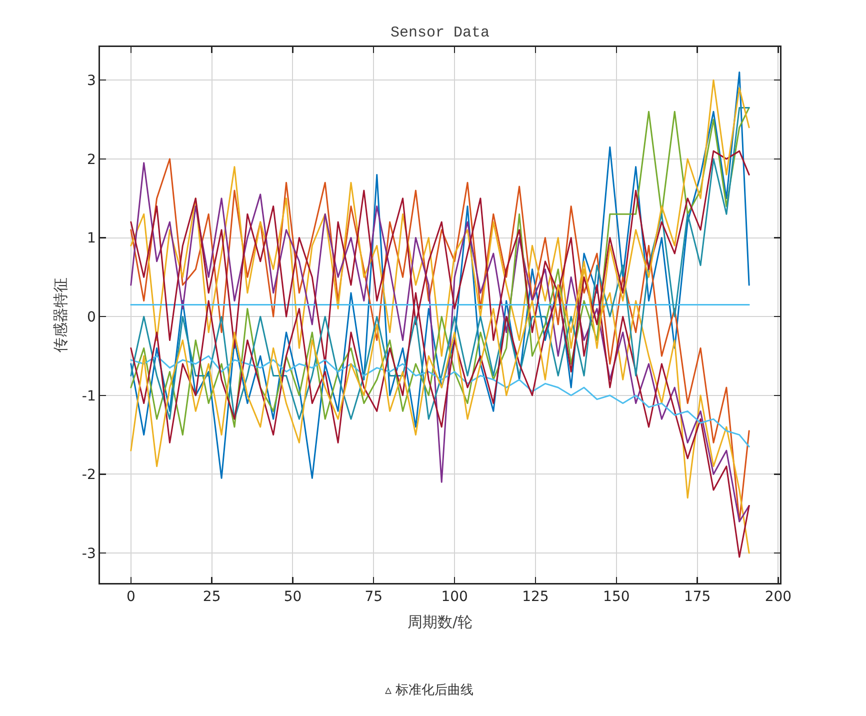 This screenshot has height=716, width=866. I want to click on text: ▵ 标准化后曲线, so click(429, 690).